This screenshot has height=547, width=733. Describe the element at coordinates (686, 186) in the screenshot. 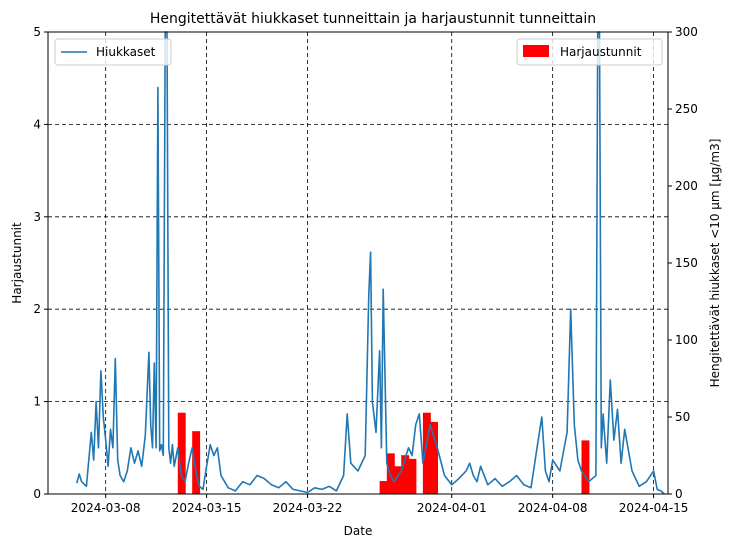

I see `y-right-tick-label-4: 200` at that location.